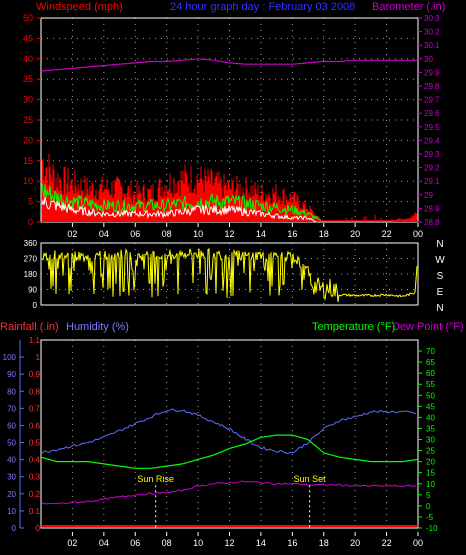  What do you see at coordinates (28, 161) in the screenshot?
I see `wind-y-tick-label: 15` at bounding box center [28, 161].